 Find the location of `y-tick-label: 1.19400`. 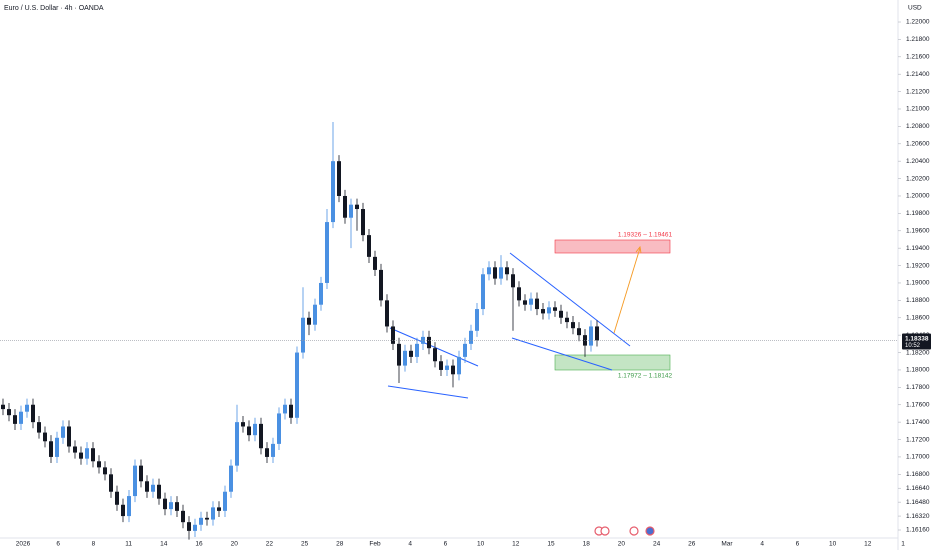

y-tick-label: 1.19400 is located at coordinates (918, 248).